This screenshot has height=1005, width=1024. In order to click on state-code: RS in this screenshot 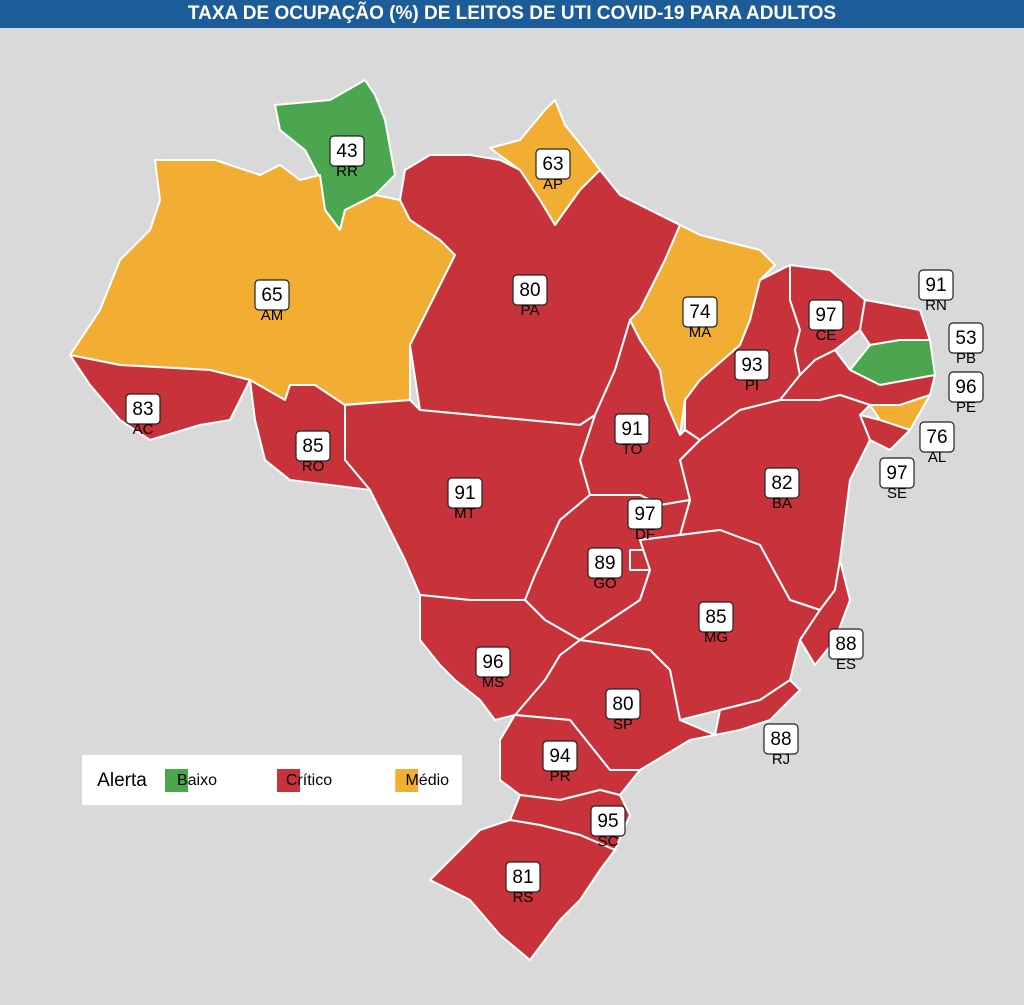, I will do `click(523, 897)`.